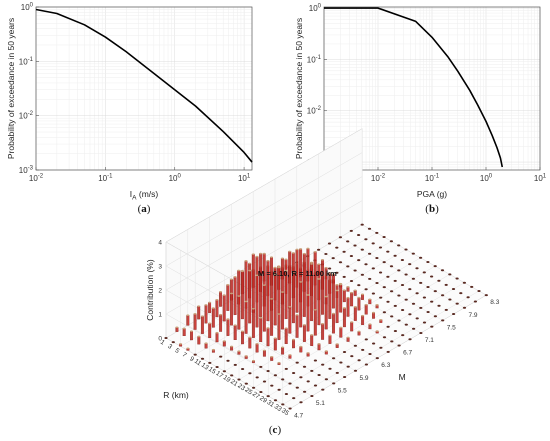 The width and height of the screenshot is (550, 441). I want to click on r-tick-label: 3, so click(169, 347).